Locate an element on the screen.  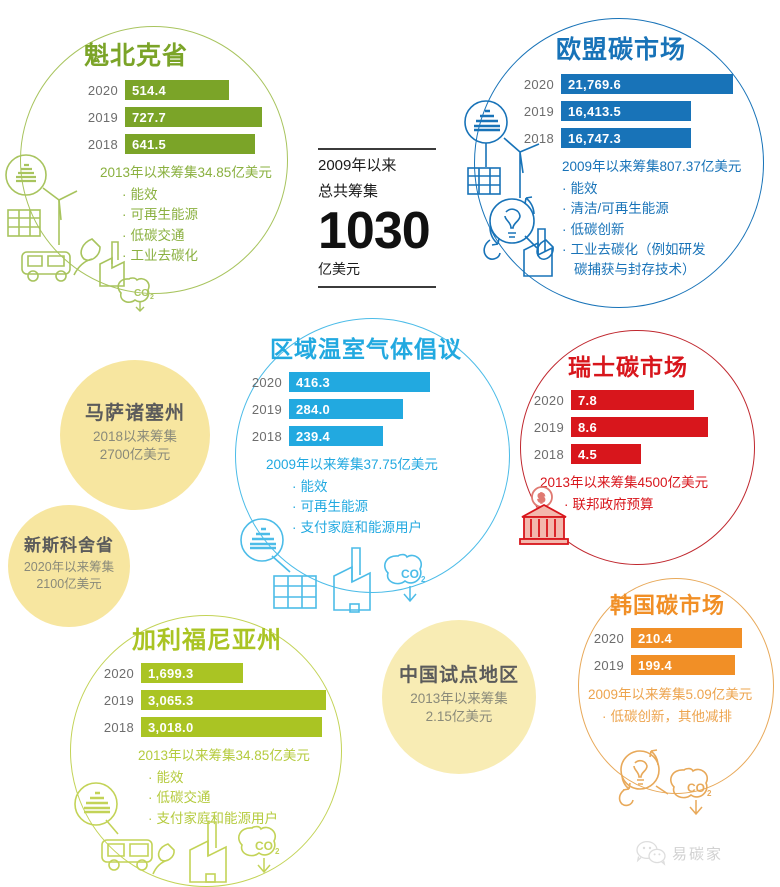
bar-value: 239.4 is located at coordinates (313, 436).